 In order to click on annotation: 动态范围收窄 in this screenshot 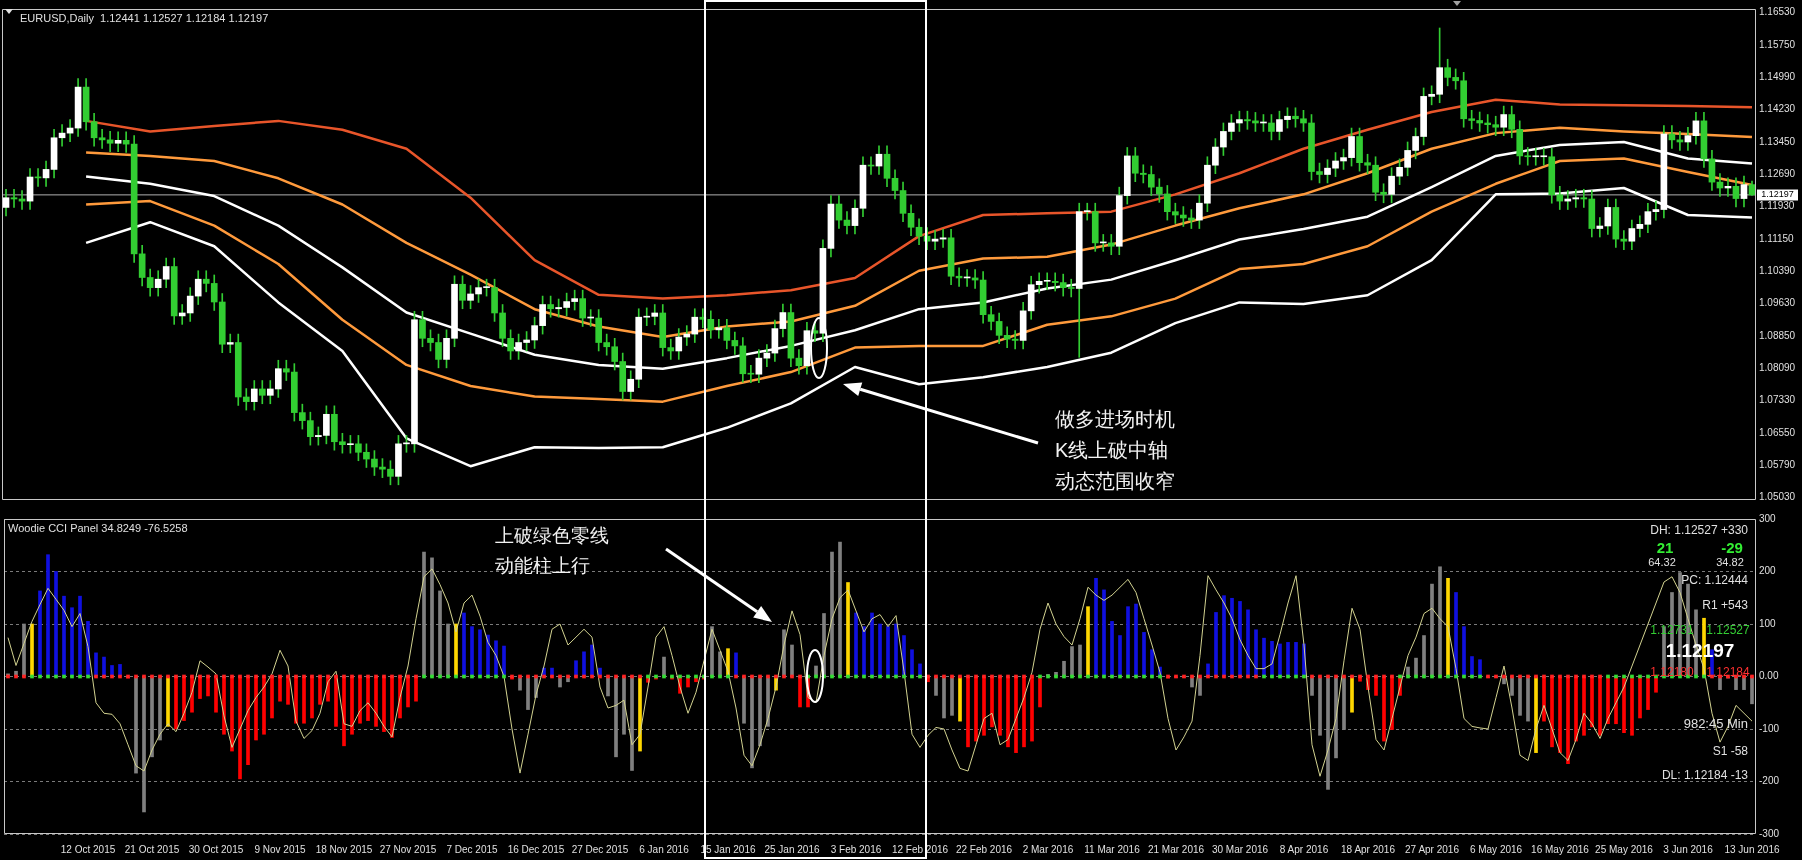, I will do `click(1115, 480)`.